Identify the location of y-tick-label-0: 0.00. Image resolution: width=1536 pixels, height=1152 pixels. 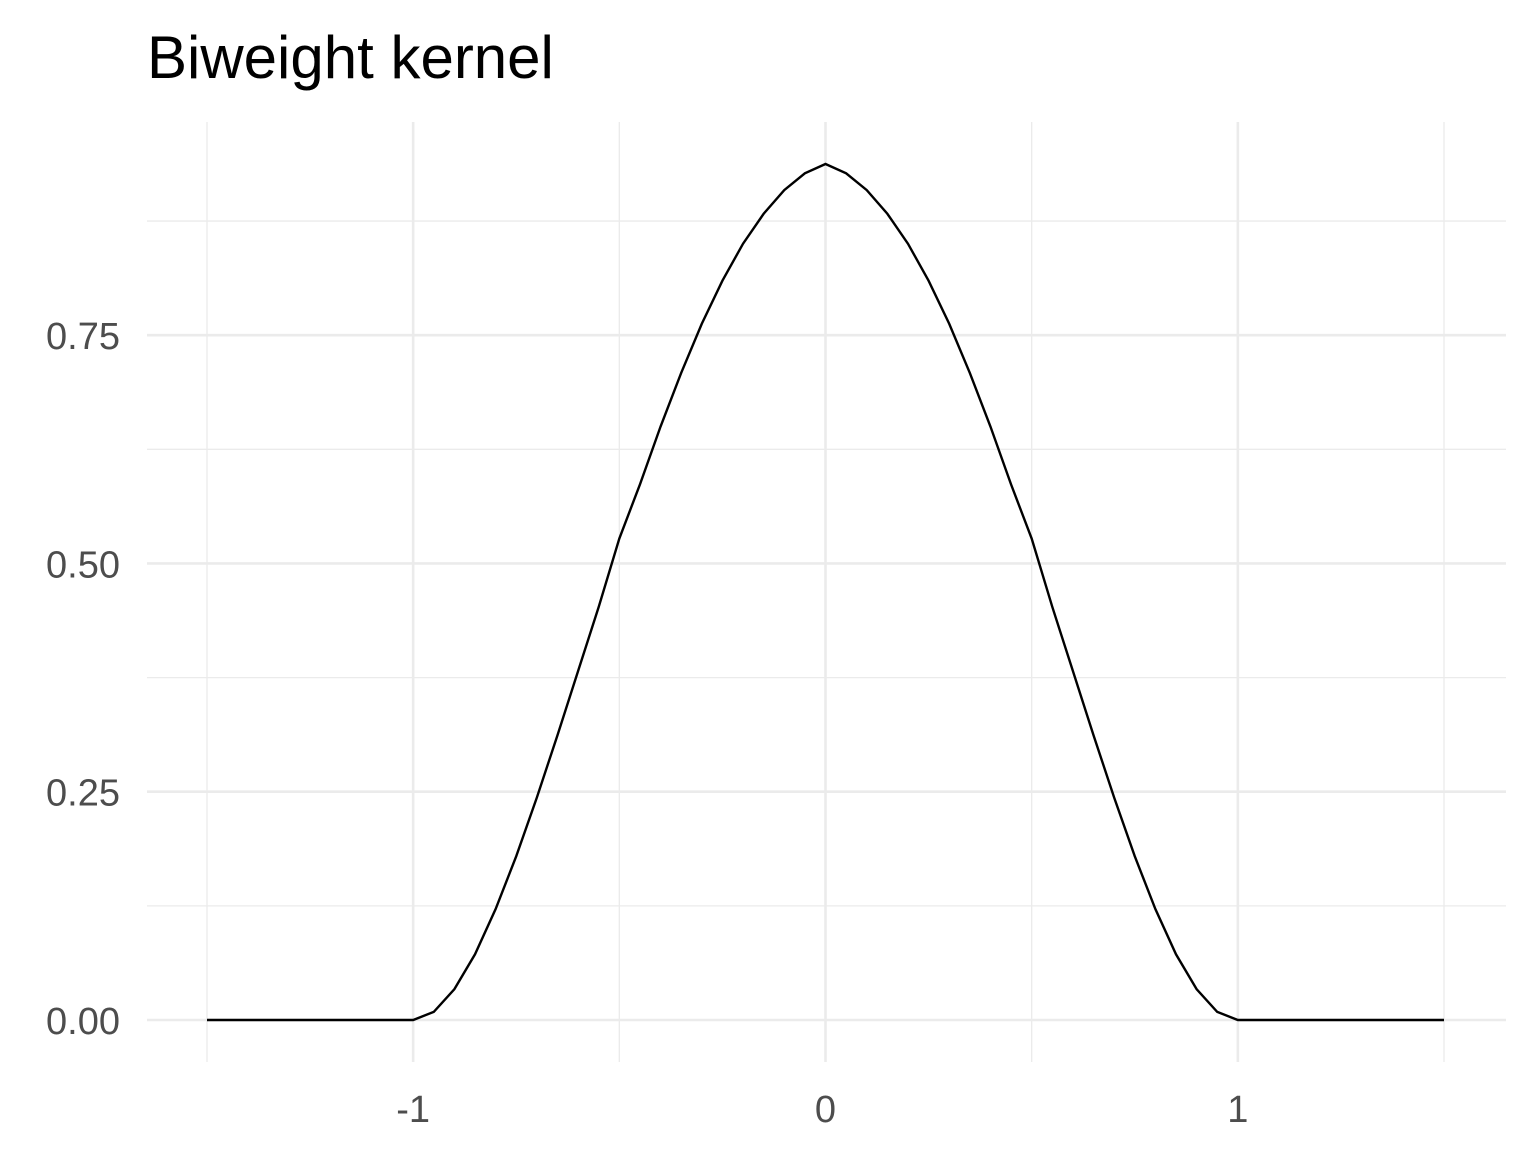
(83, 1022).